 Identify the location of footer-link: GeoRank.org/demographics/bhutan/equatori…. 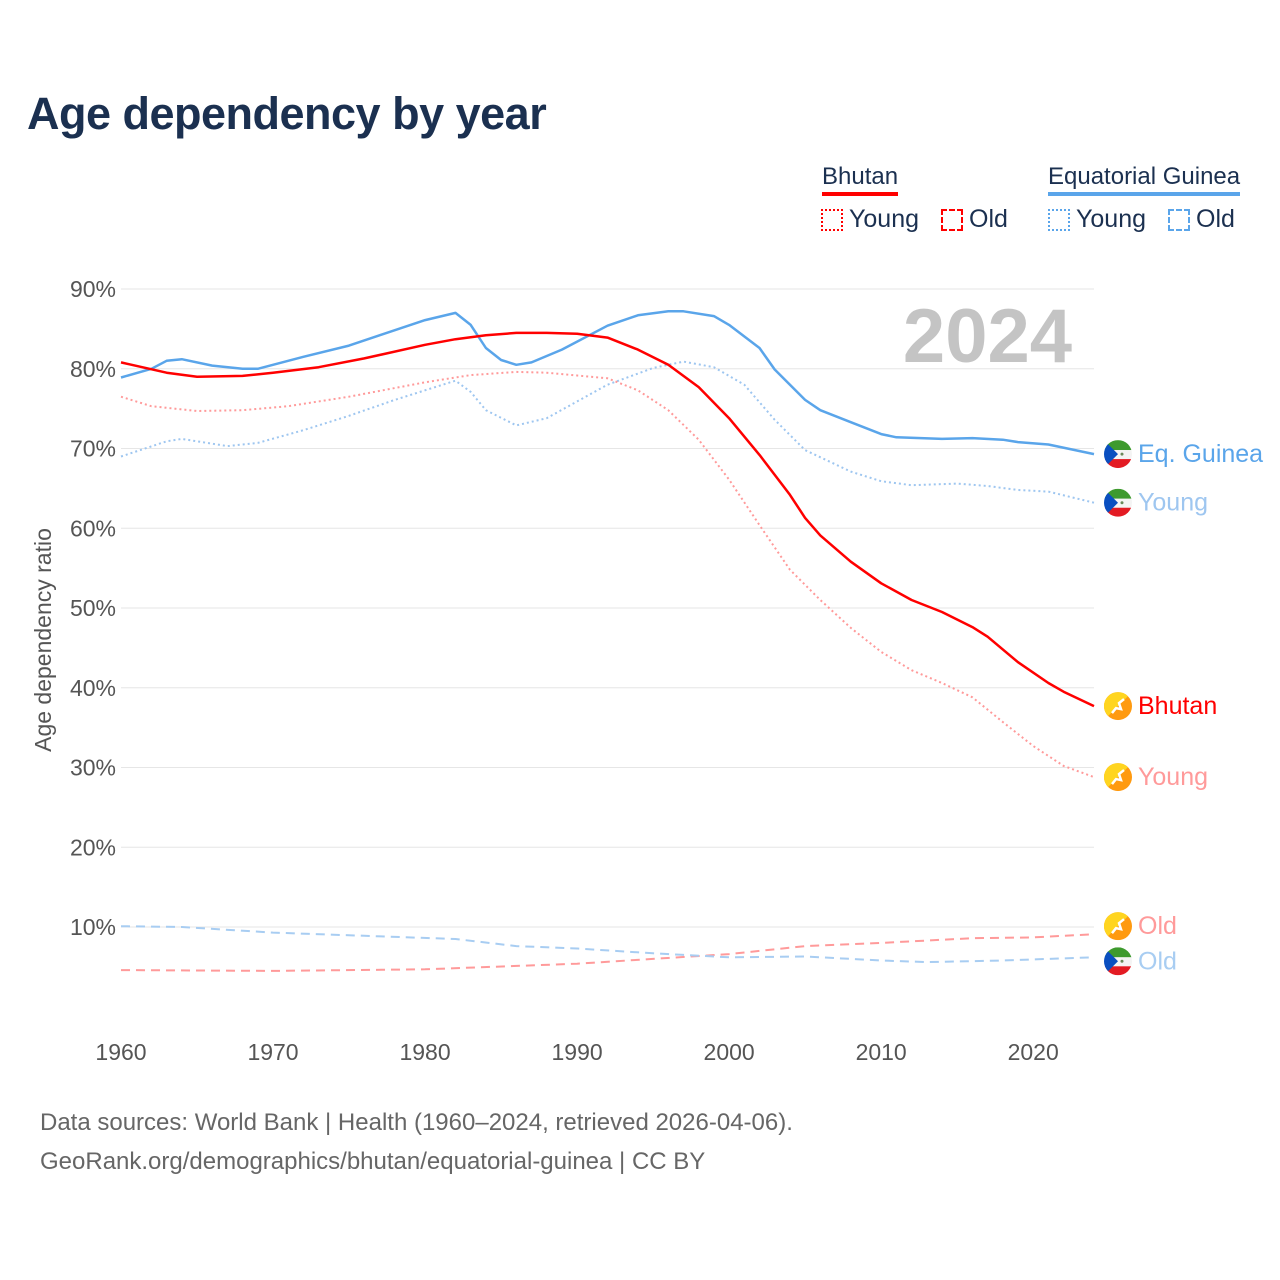
(373, 1161).